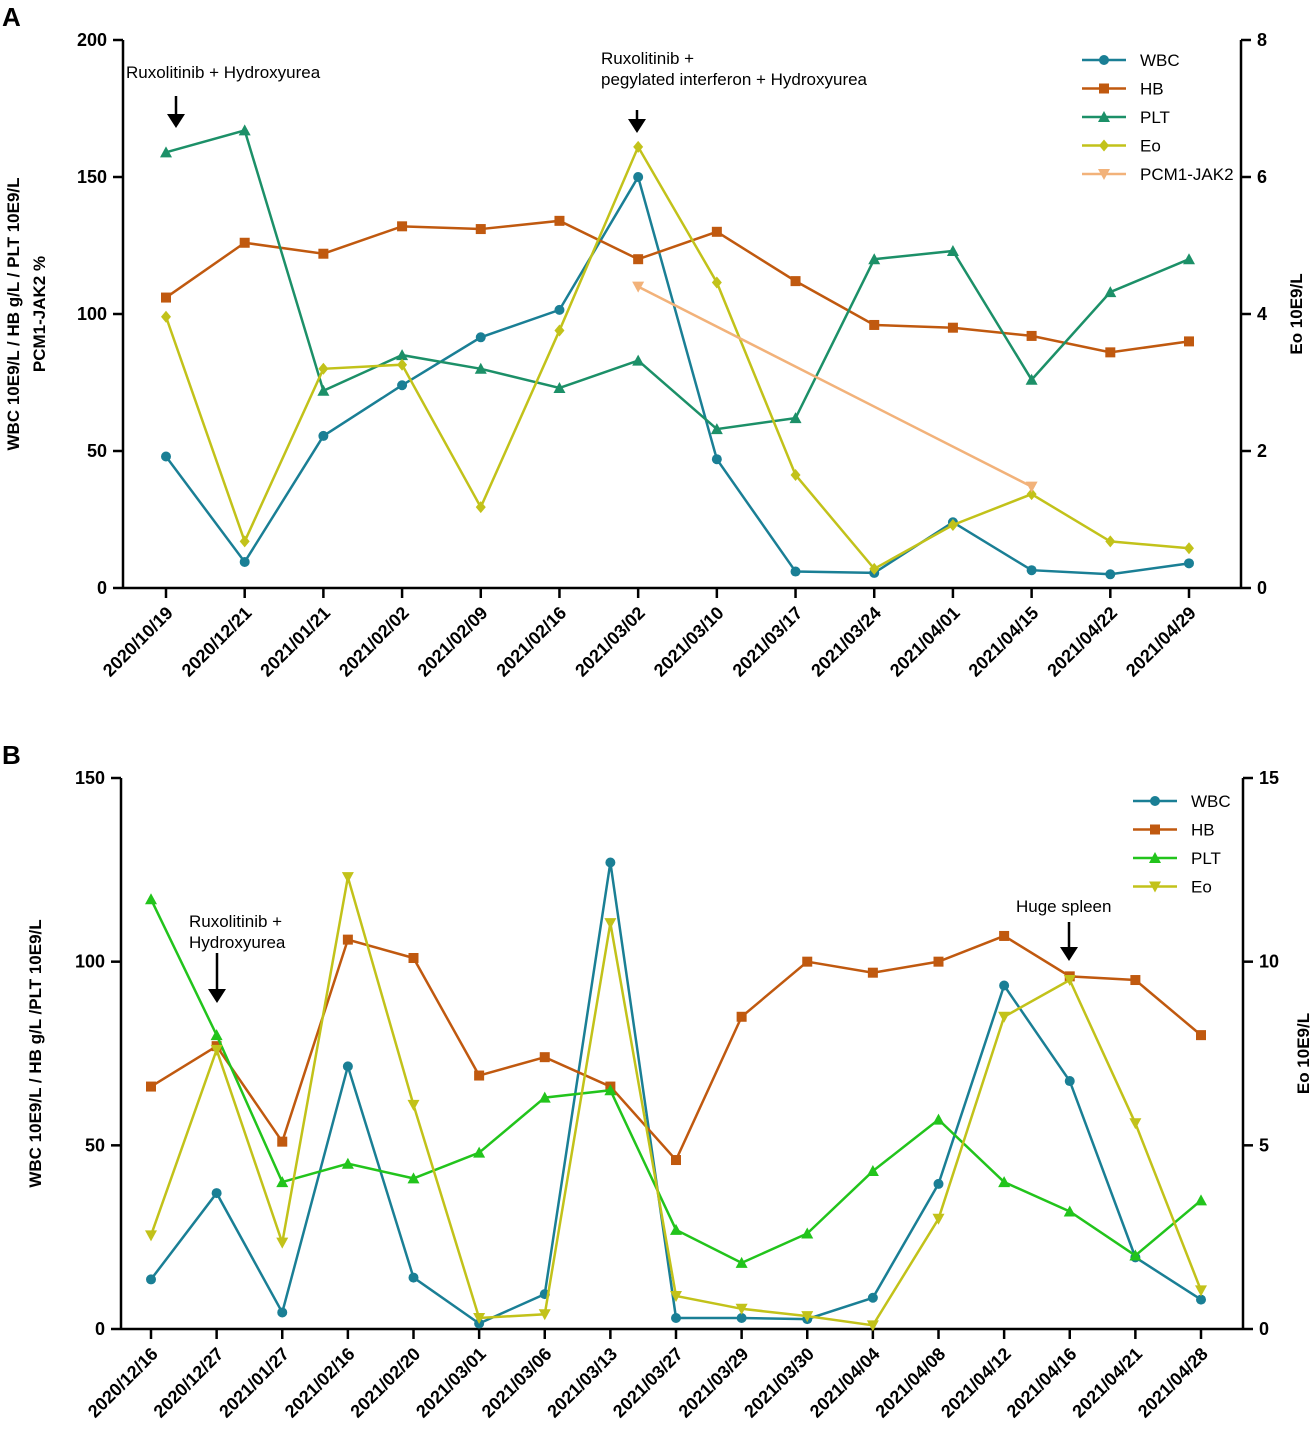  Describe the element at coordinates (610, 642) in the screenshot. I see `x-tick-label: 2021/03/02` at that location.